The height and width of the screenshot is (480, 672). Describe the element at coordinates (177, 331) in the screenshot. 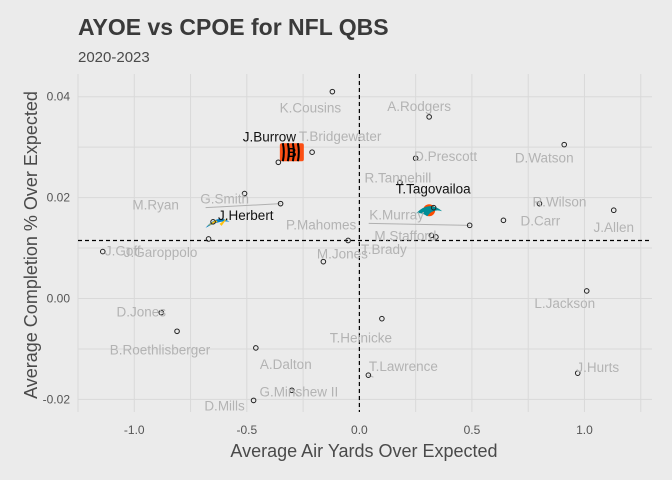

I see `point-b-roethlisberger` at that location.